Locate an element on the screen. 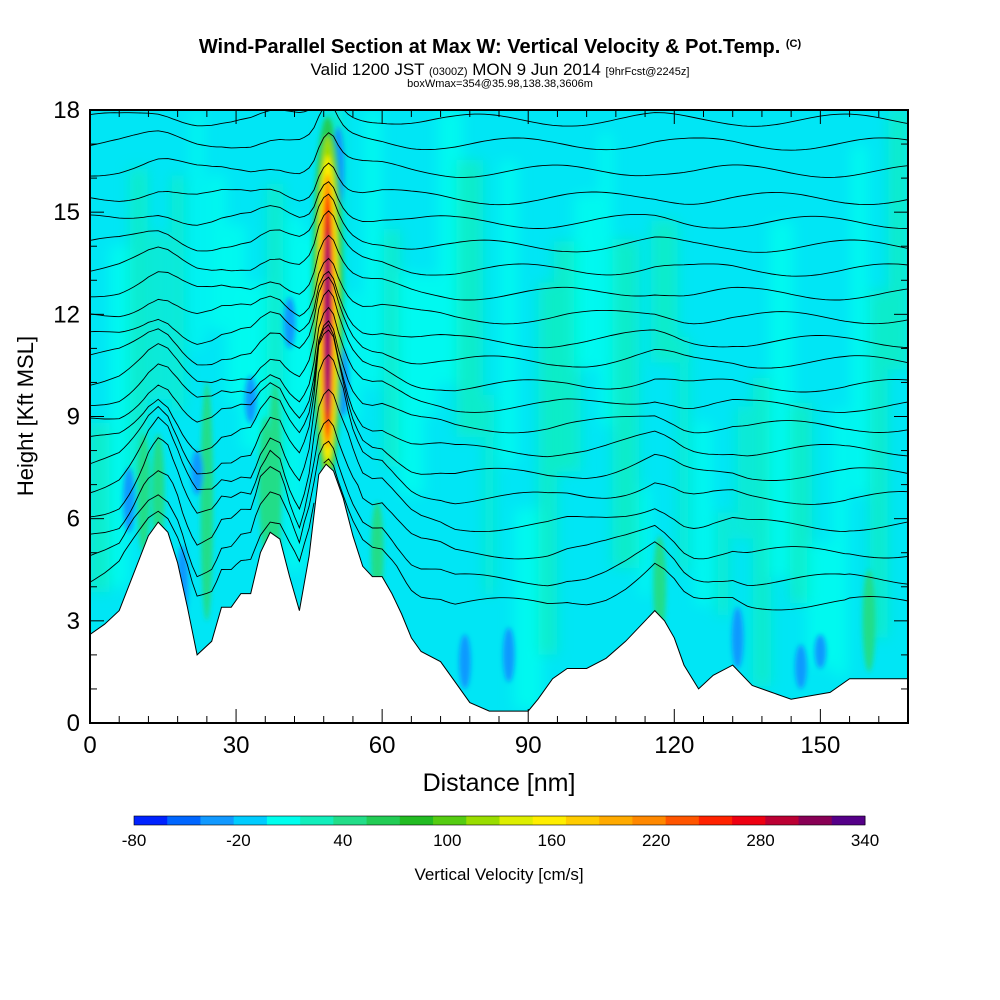  y-tick-label: 18 is located at coordinates (66, 110).